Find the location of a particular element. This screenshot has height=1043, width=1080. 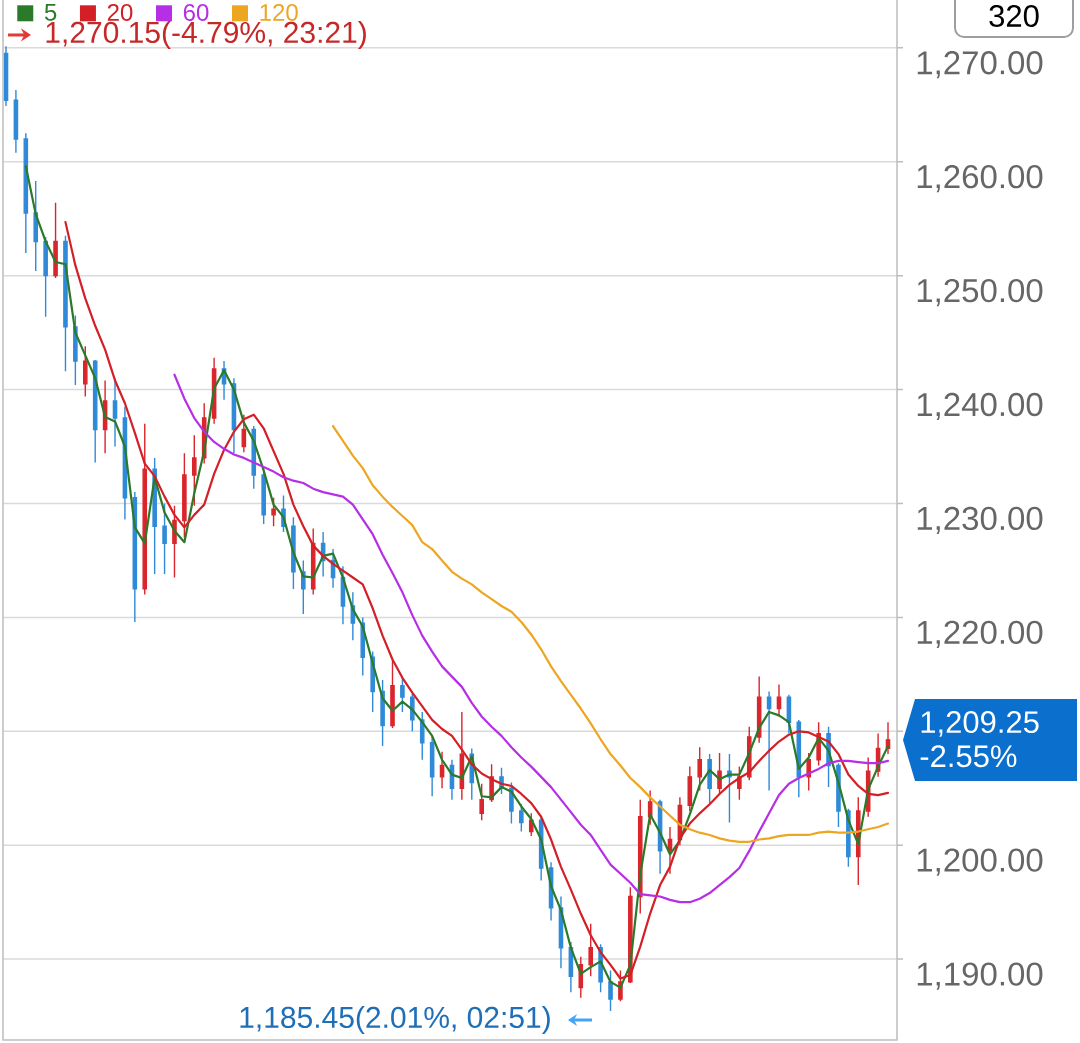

text: -2.55% is located at coordinates (968, 756).